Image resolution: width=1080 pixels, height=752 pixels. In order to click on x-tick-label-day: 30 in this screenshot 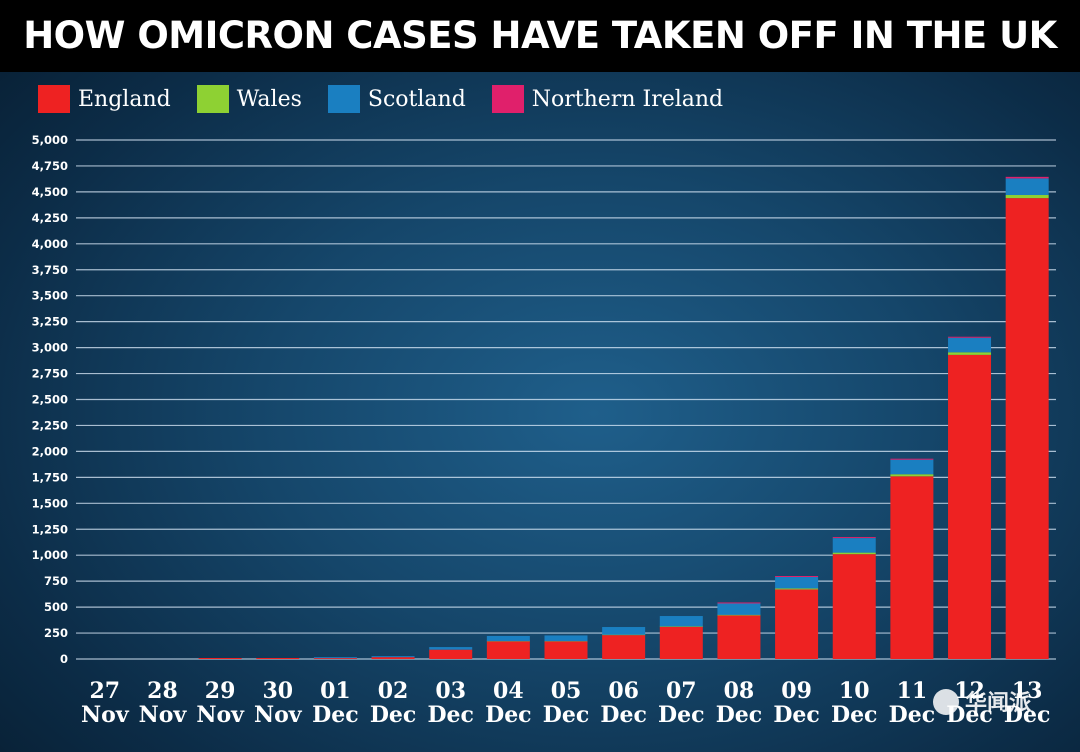, I will do `click(277, 691)`.